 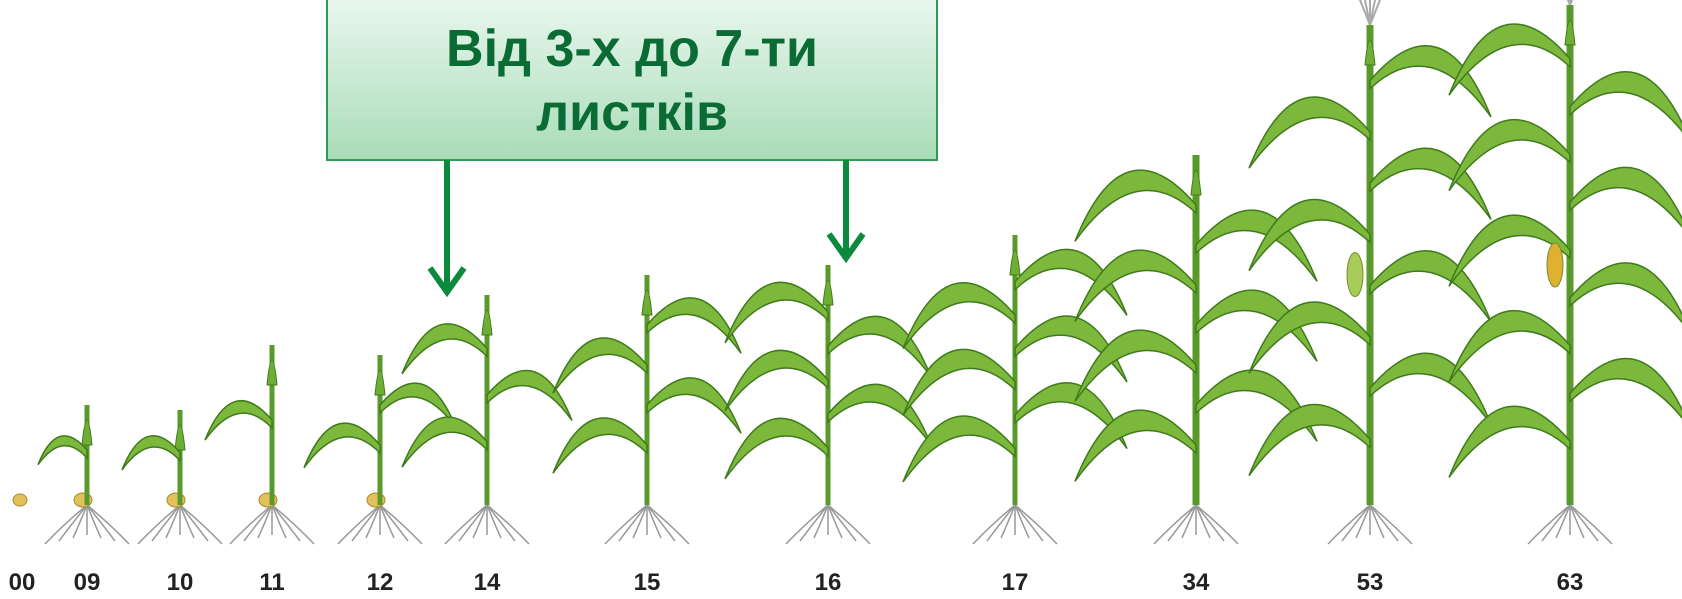 I want to click on stage-label: 11, so click(x=271, y=582).